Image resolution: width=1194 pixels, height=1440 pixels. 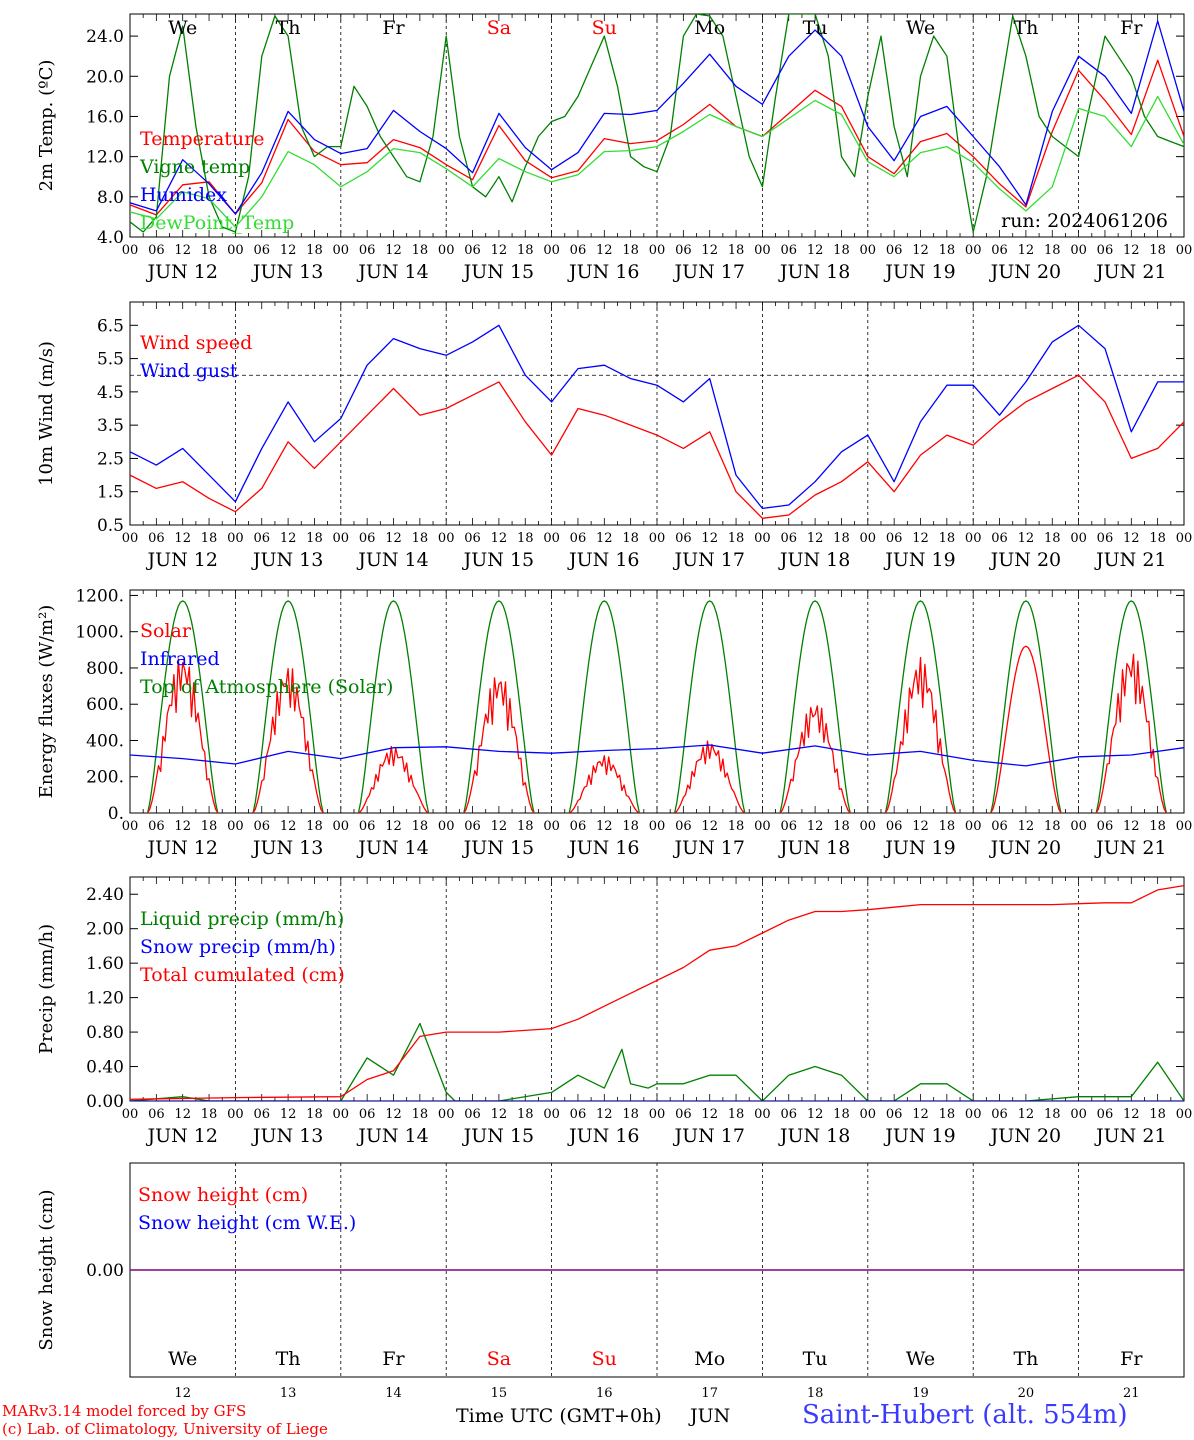 What do you see at coordinates (710, 1416) in the screenshot?
I see `month-label: JUN` at bounding box center [710, 1416].